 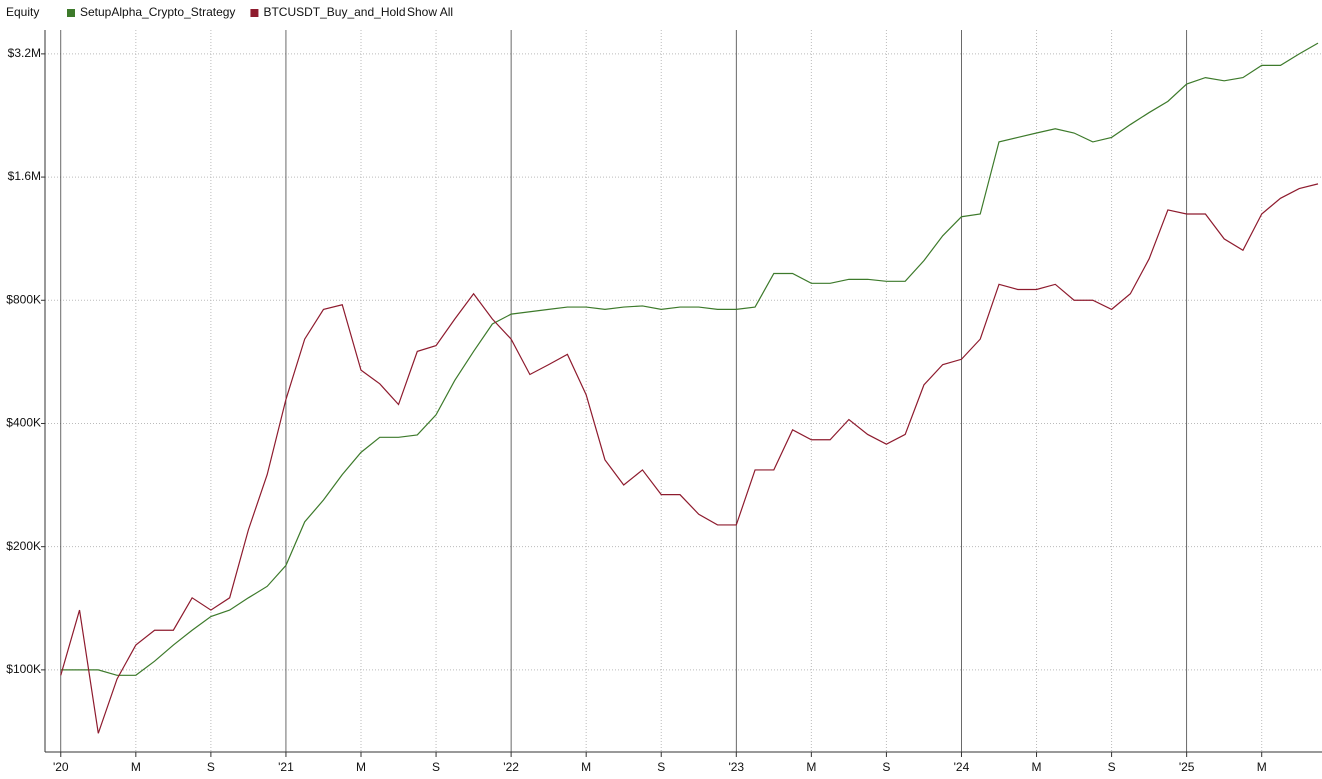 What do you see at coordinates (430, 12) in the screenshot?
I see `show-all-button: Show All` at bounding box center [430, 12].